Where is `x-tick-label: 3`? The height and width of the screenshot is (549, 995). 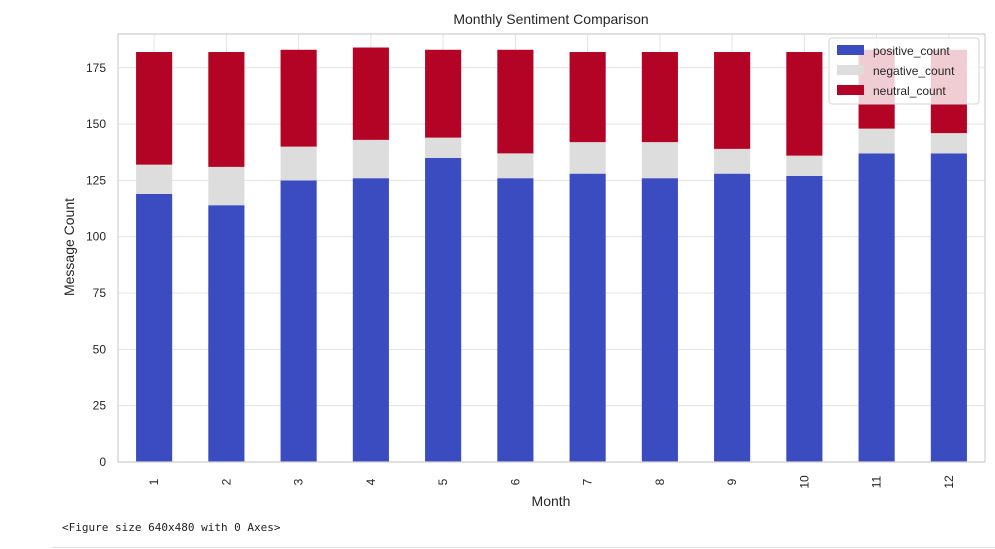
x-tick-label: 3 is located at coordinates (299, 481).